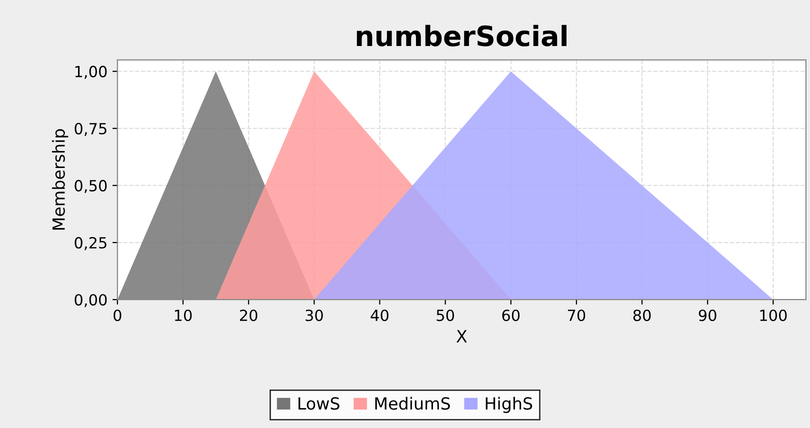 This screenshot has height=428, width=810. I want to click on legend-label: MediumS, so click(412, 403).